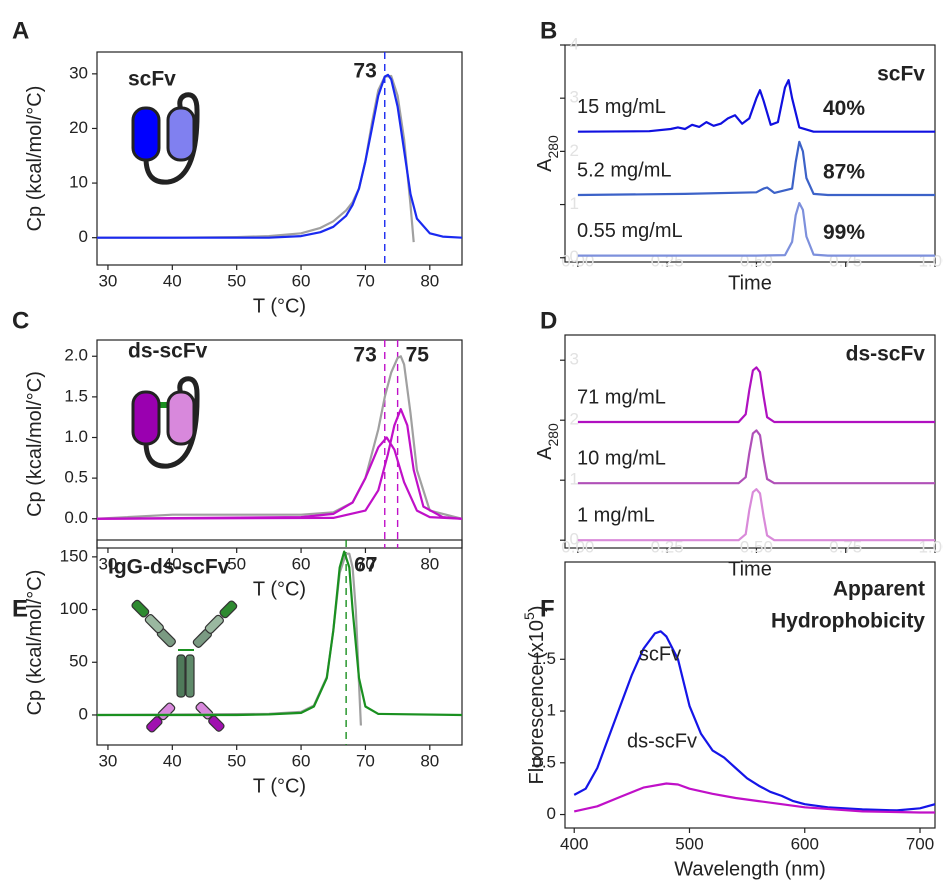 The image size is (943, 888). Describe the element at coordinates (74, 555) in the screenshot. I see `y-tick-label: 150` at that location.